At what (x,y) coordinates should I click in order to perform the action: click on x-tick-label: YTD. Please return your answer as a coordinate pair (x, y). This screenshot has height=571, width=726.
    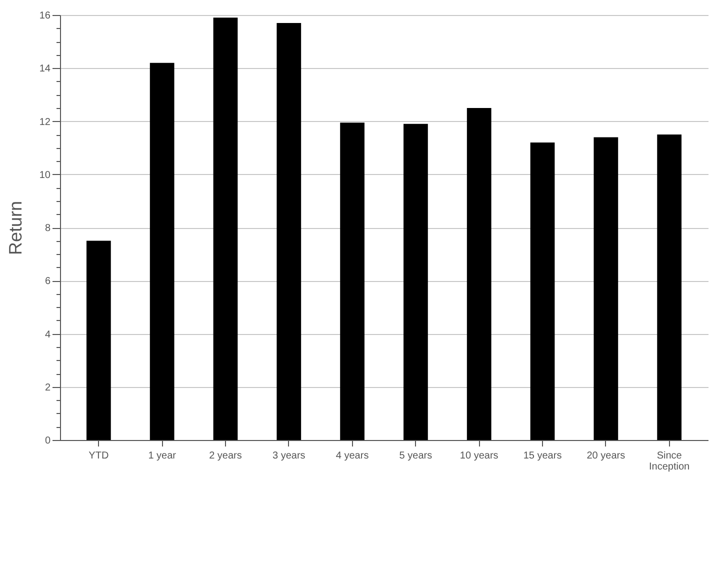
    Looking at the image, I should click on (98, 456).